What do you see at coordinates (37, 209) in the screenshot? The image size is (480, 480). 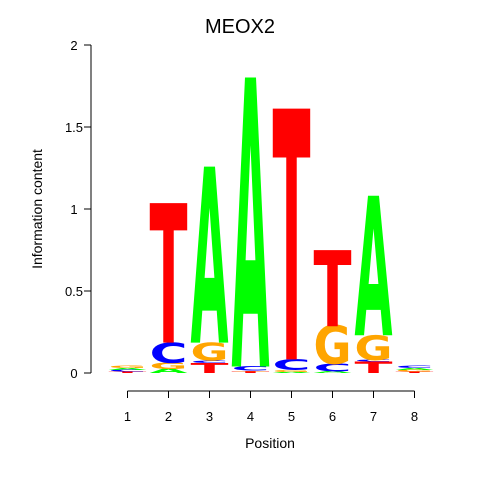 I see `y-axis-label: Information content` at bounding box center [37, 209].